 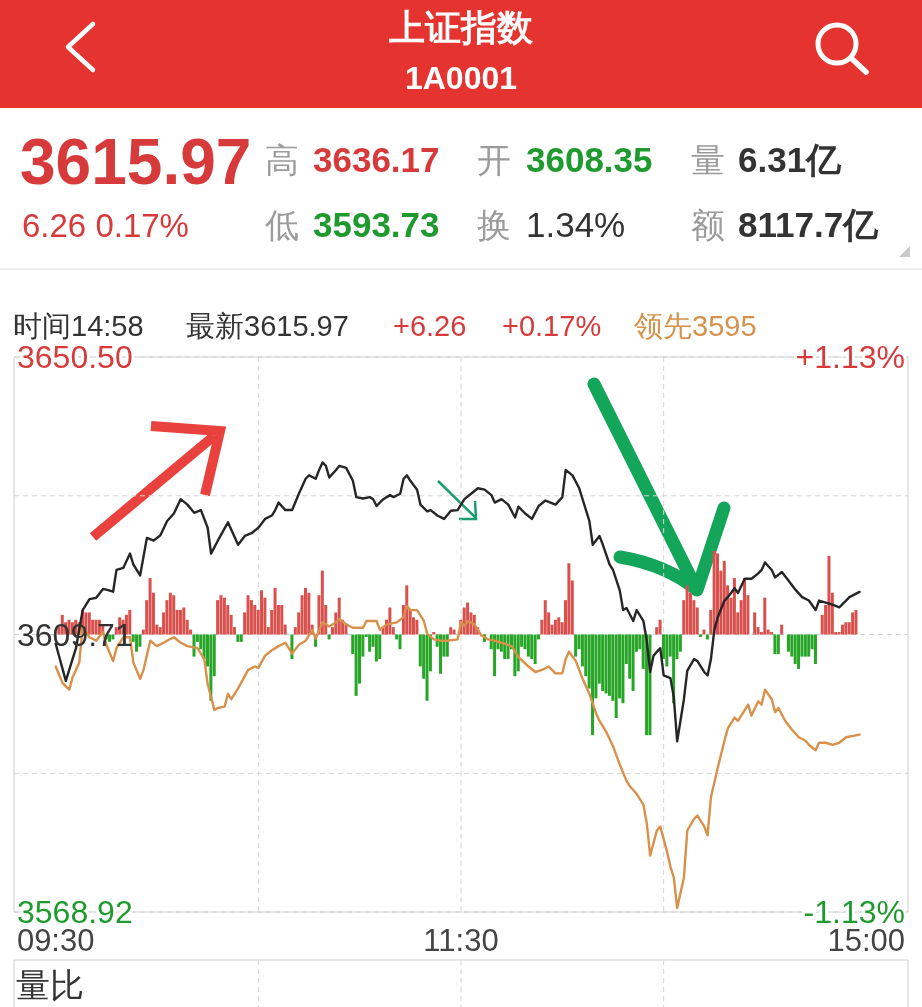 What do you see at coordinates (708, 160) in the screenshot?
I see `text: 量` at bounding box center [708, 160].